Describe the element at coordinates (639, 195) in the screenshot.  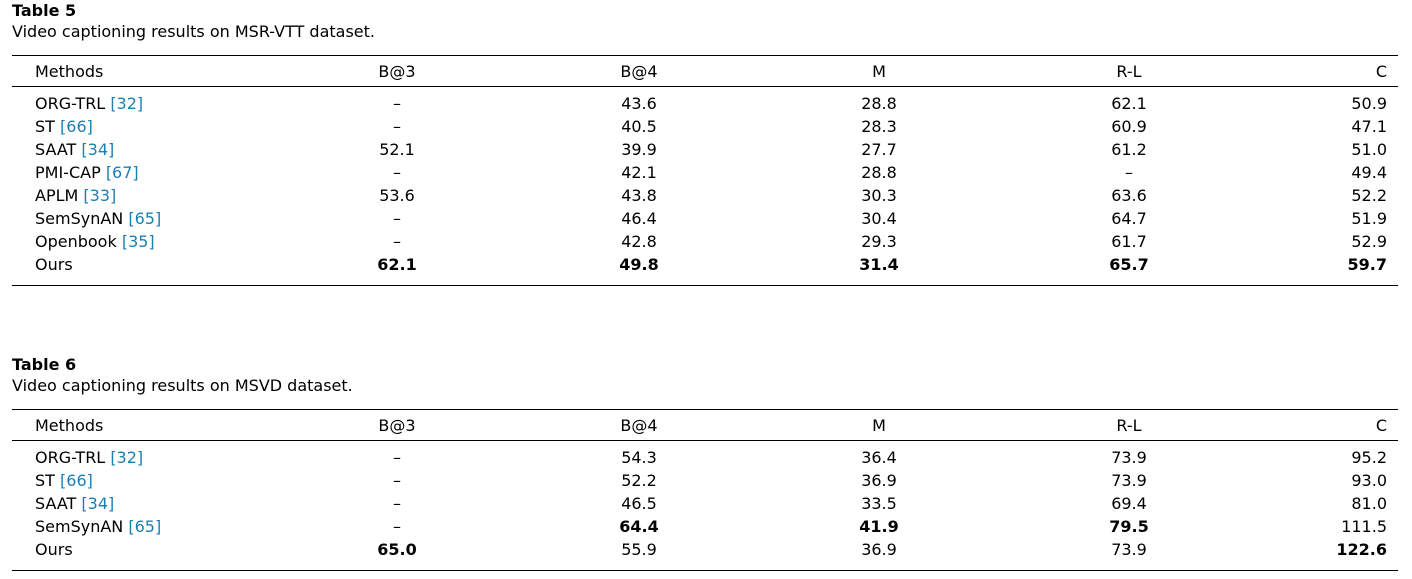
I see `b4-cell: 43.8` at that location.